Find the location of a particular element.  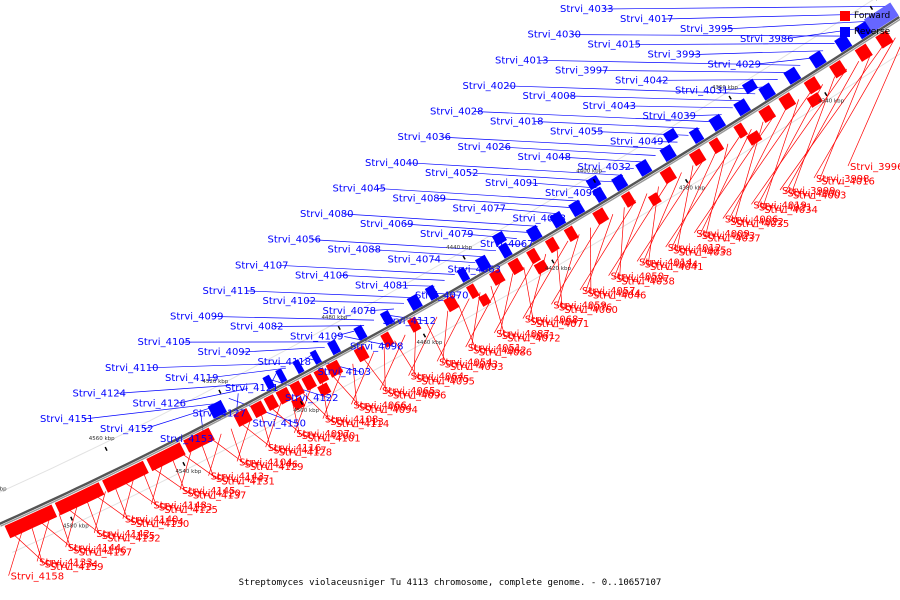

reverse-gene-label: Strvi_4033 is located at coordinates (587, 9).